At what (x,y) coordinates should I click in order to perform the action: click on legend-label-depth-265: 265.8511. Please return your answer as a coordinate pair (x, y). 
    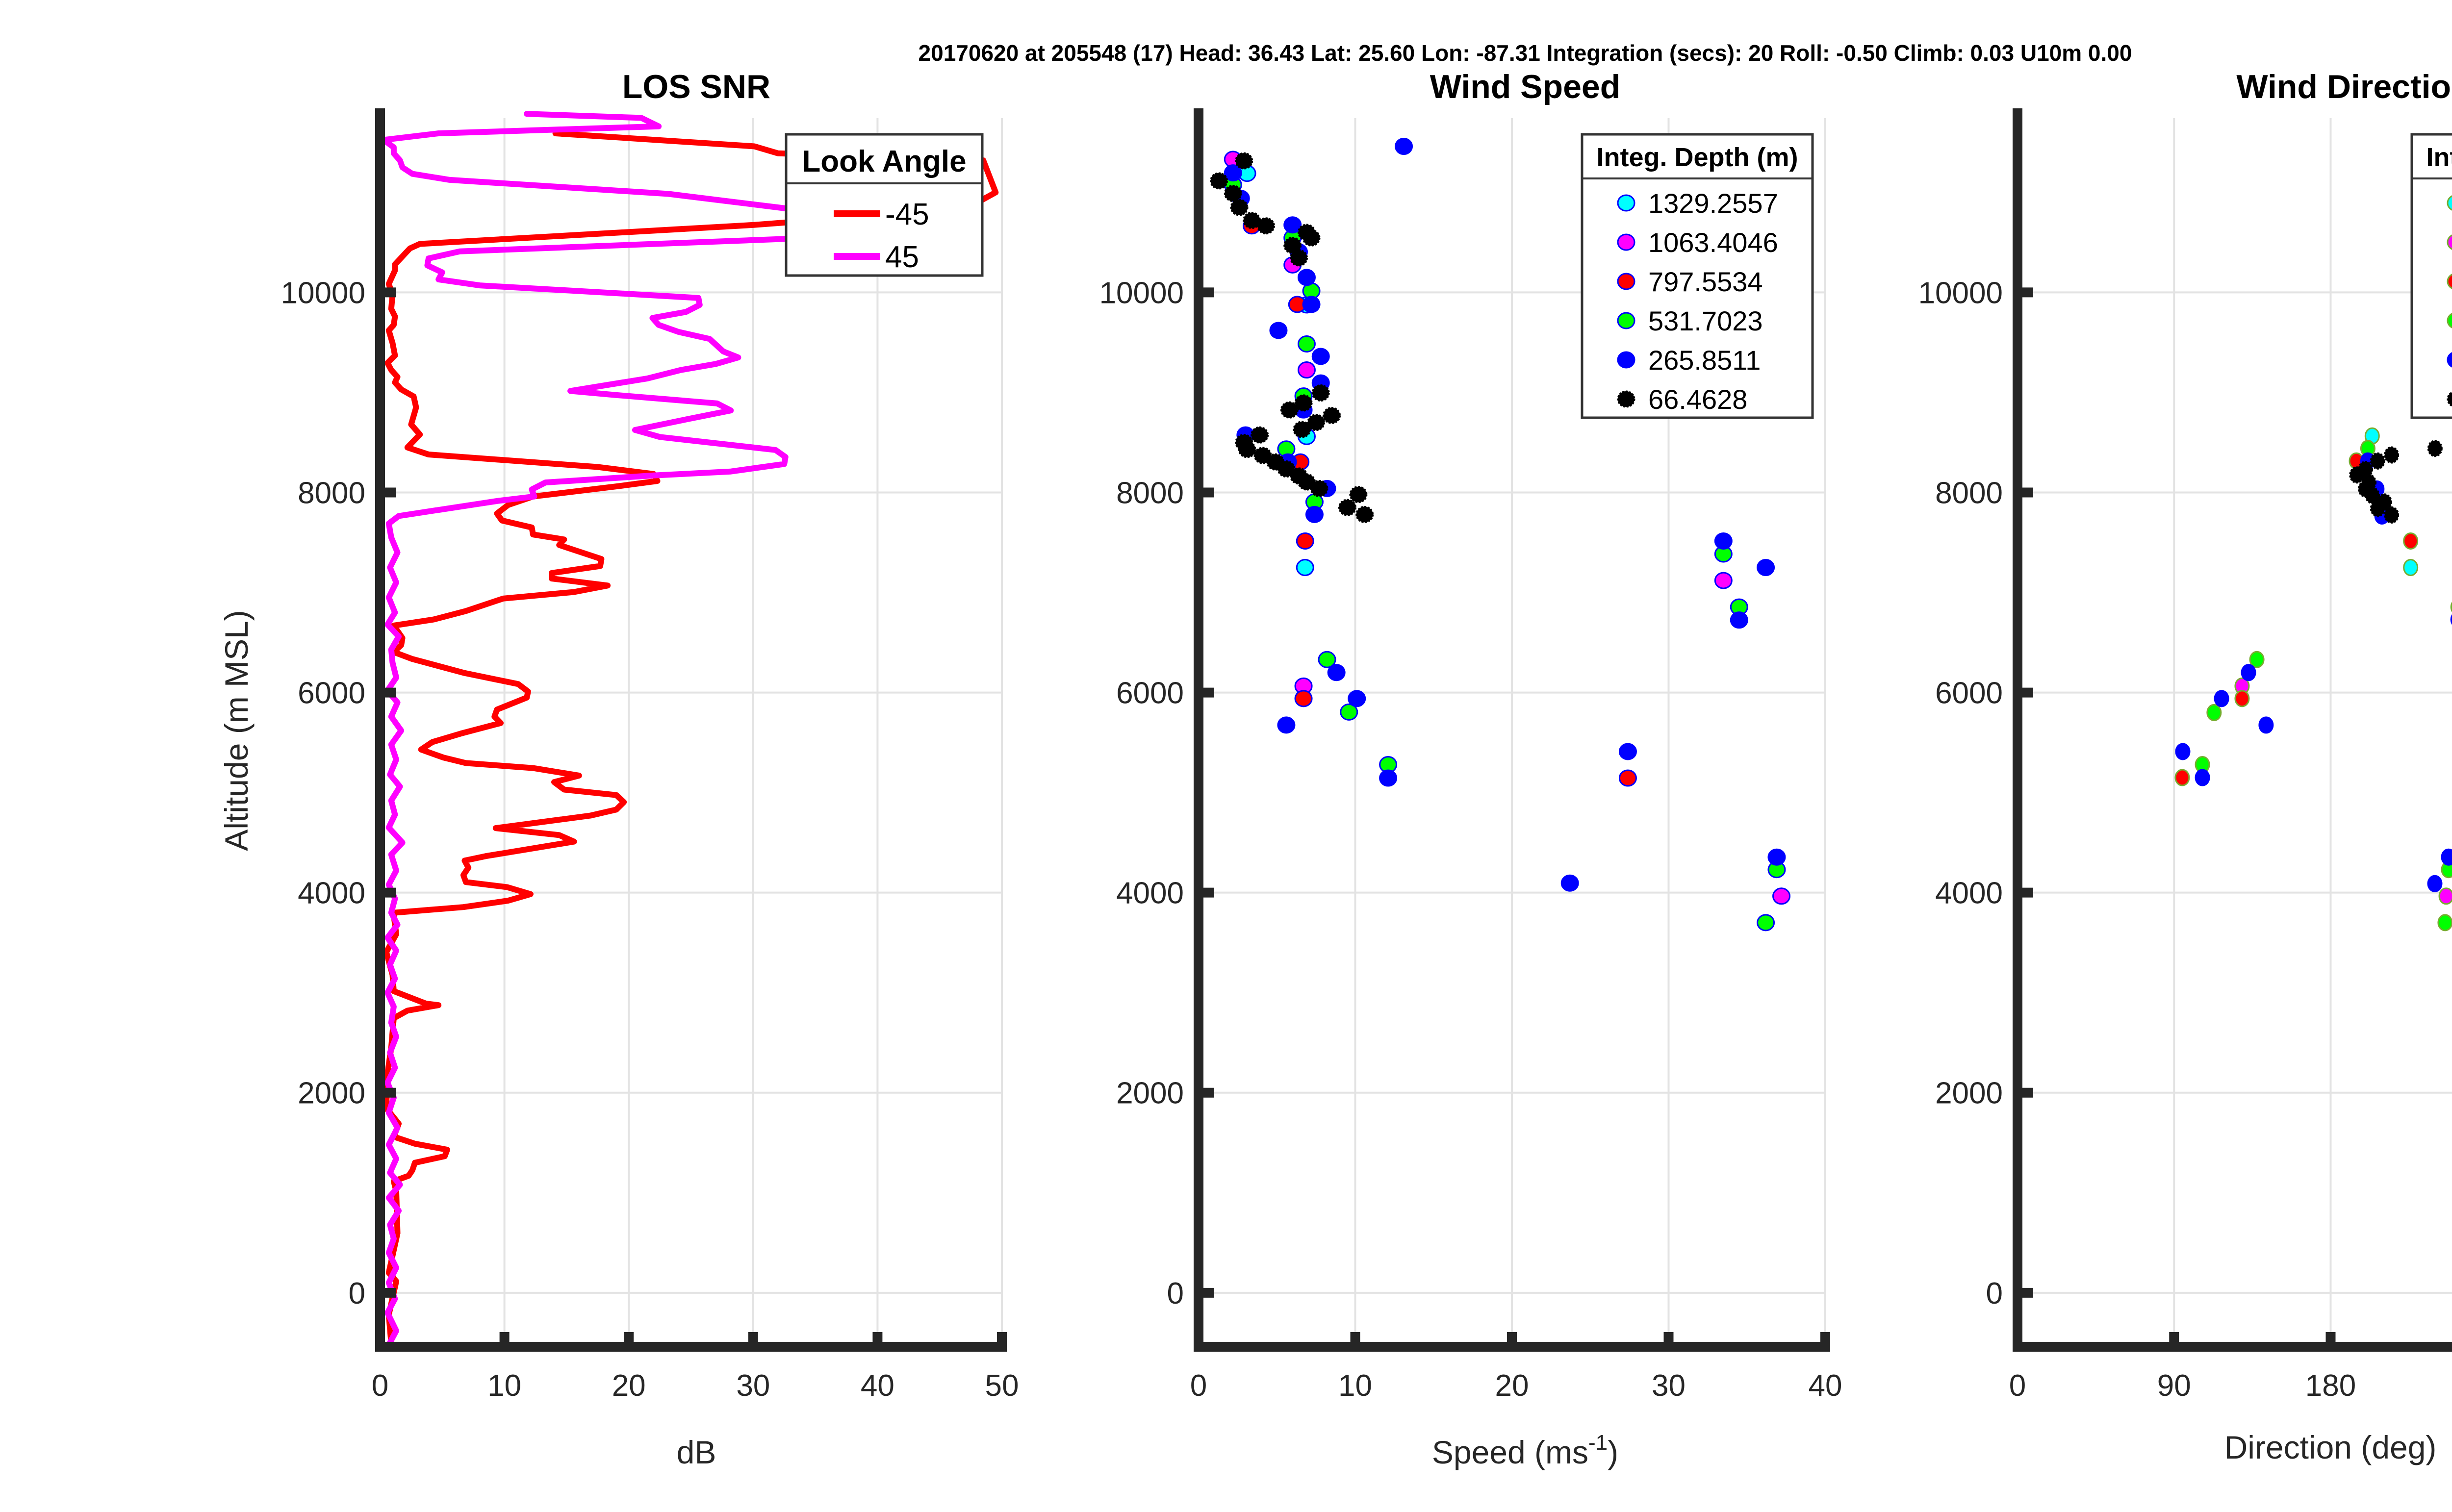
    Looking at the image, I should click on (1704, 360).